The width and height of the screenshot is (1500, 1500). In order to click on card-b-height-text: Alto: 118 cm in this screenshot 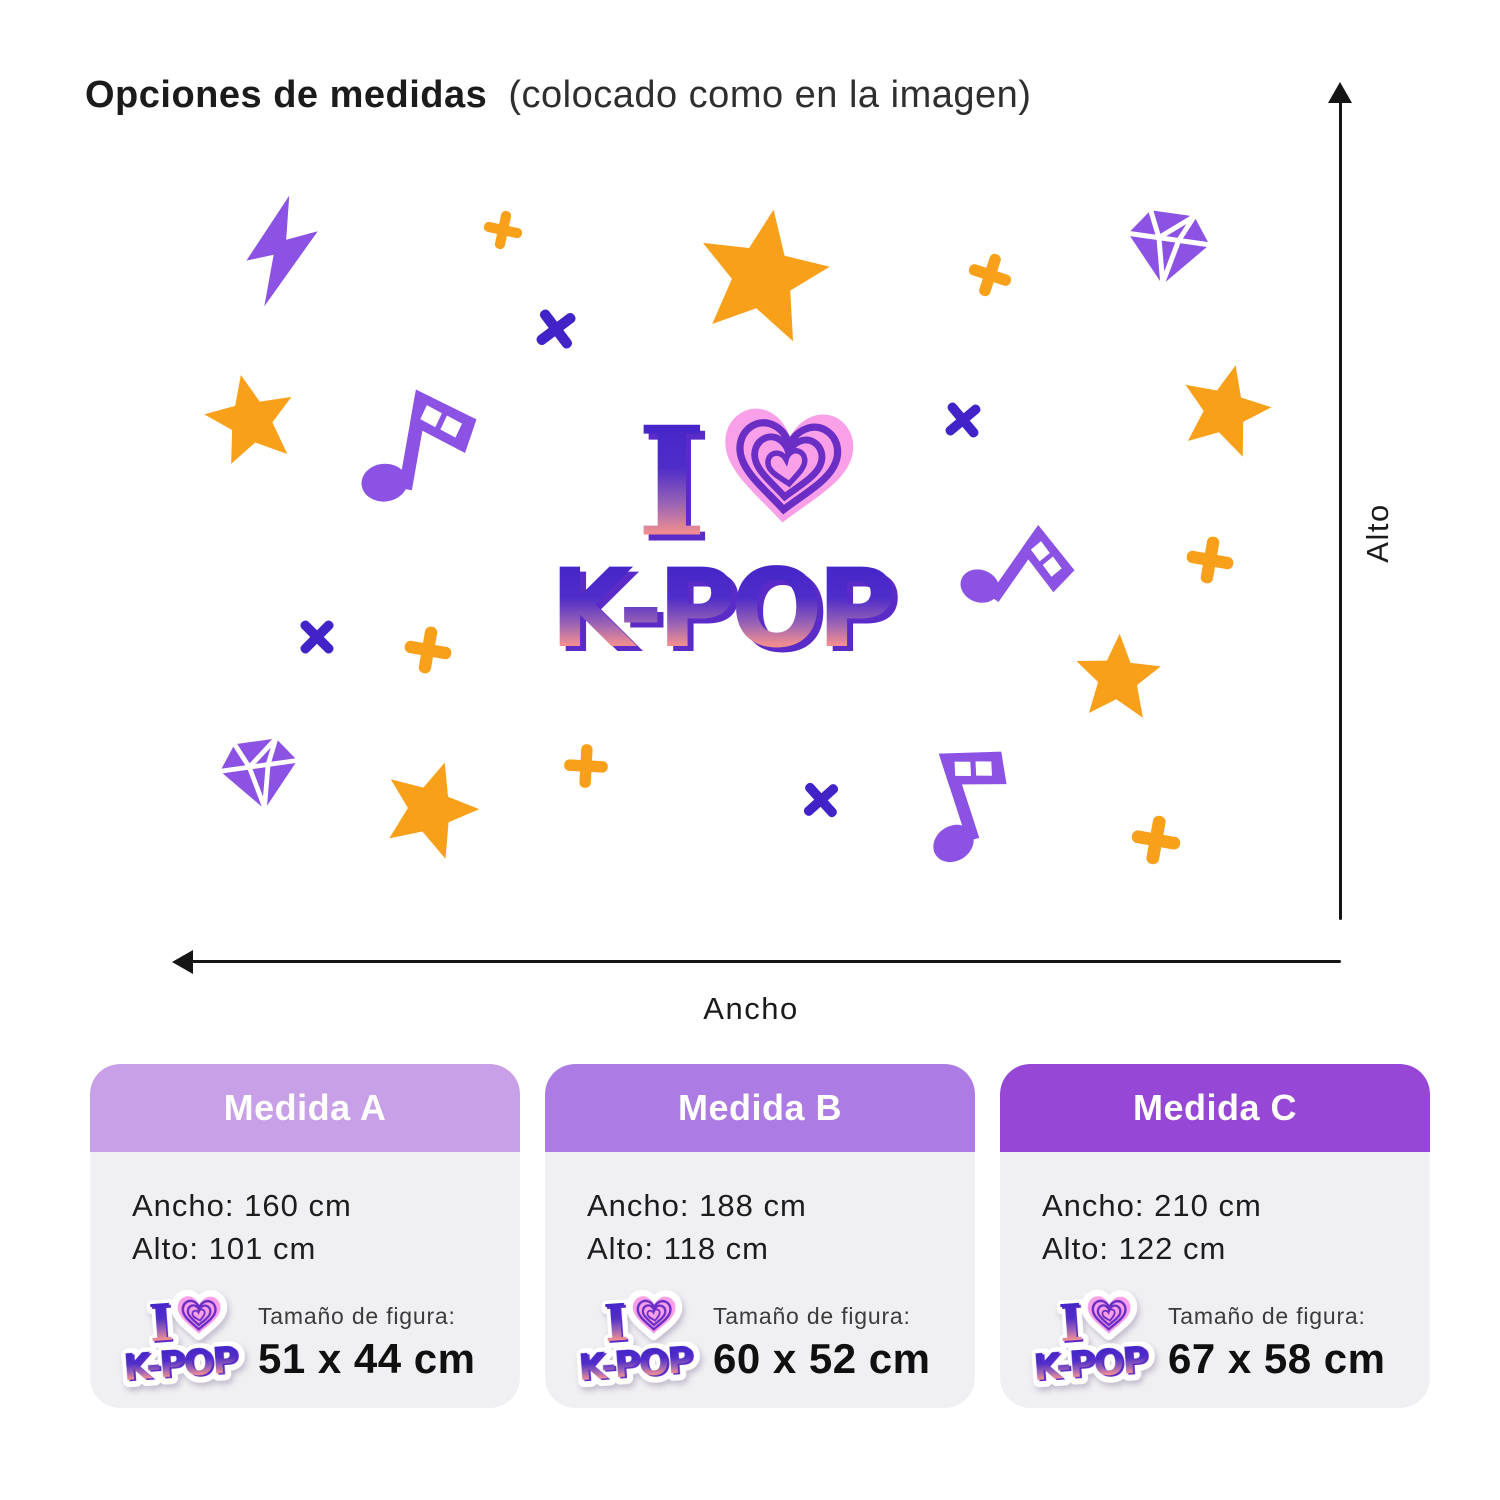, I will do `click(678, 1248)`.